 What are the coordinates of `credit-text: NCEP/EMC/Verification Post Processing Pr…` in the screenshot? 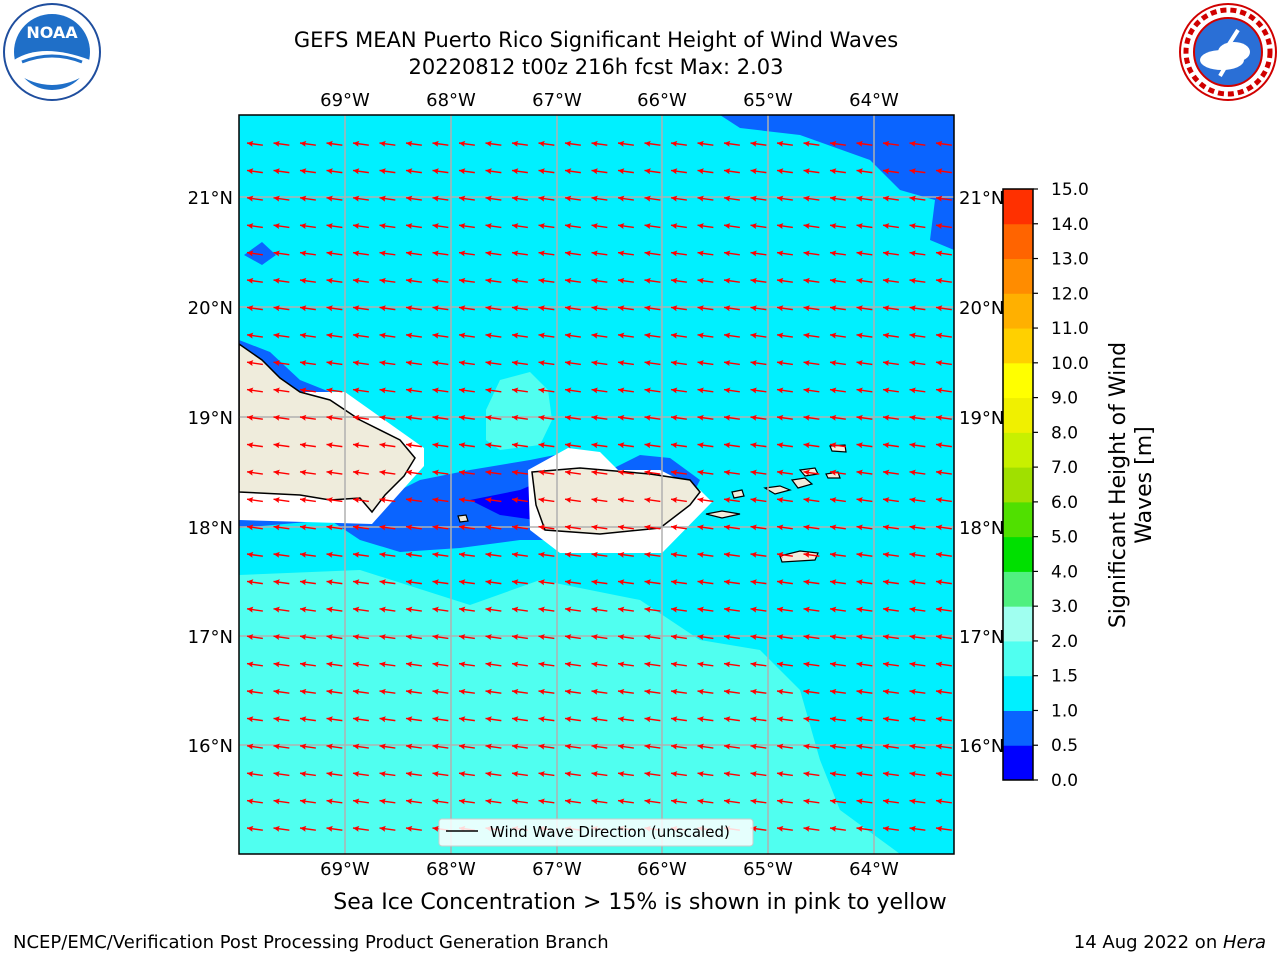 It's located at (311, 942).